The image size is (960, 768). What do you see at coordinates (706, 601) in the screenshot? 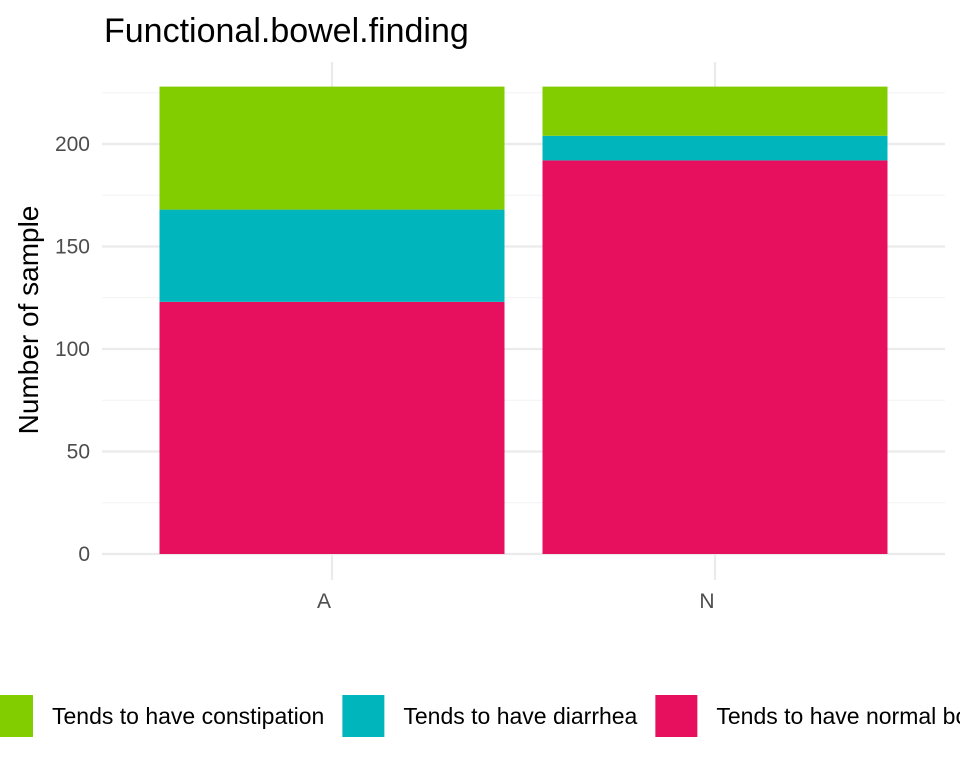
I see `x-tick-label: N` at bounding box center [706, 601].